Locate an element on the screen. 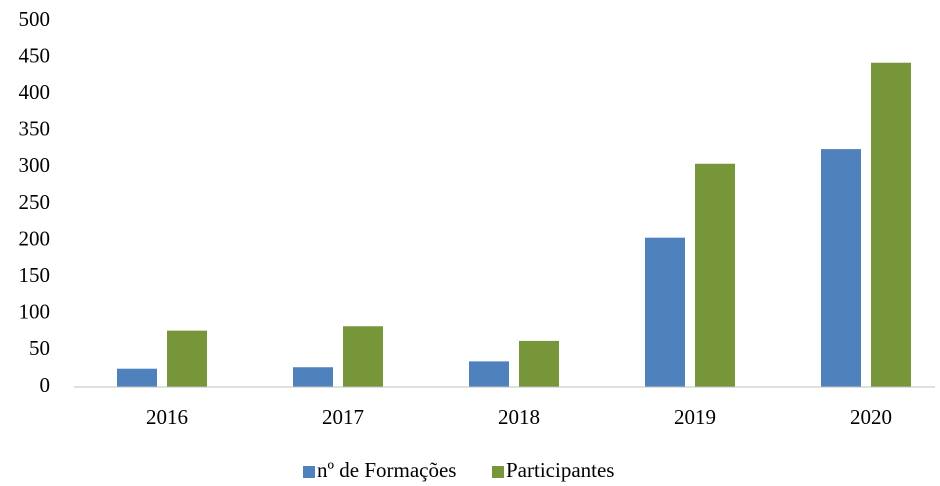 The image size is (940, 486). y-tick-label: 50 is located at coordinates (39, 348).